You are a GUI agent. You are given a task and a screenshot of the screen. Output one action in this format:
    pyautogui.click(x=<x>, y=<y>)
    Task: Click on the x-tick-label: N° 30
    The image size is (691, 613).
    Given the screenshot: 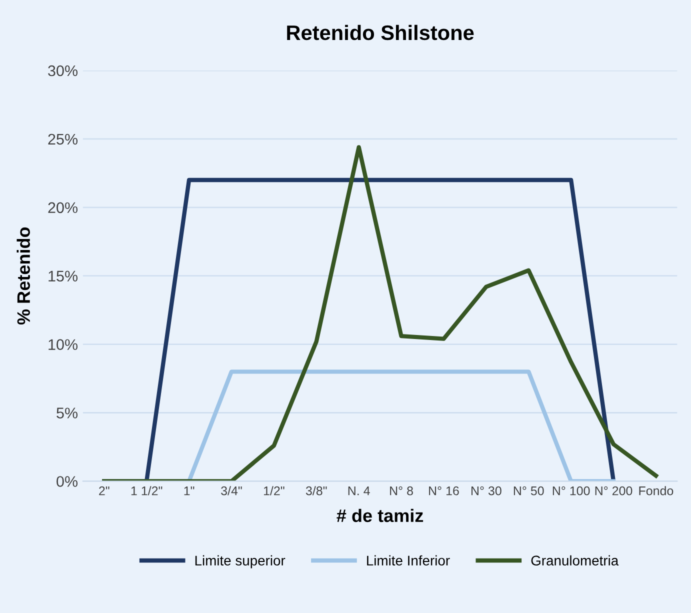 What is the action you would take?
    pyautogui.click(x=486, y=491)
    